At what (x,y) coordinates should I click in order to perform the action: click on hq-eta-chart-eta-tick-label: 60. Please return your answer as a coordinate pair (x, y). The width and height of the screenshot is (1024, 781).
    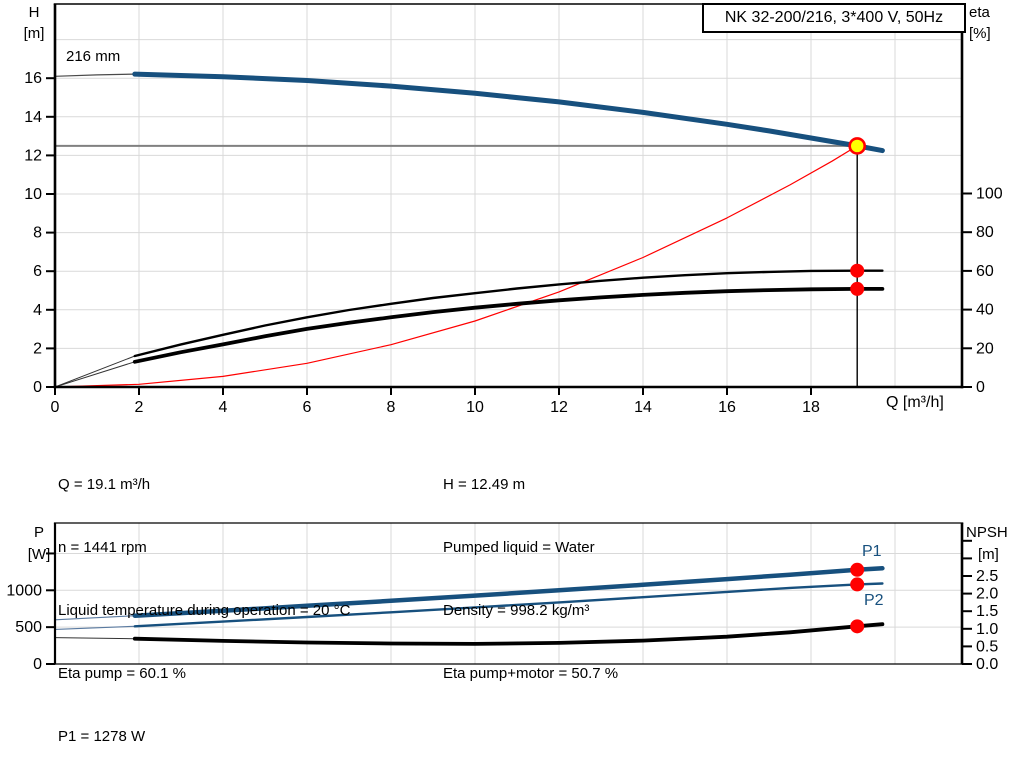
    Looking at the image, I should click on (985, 271).